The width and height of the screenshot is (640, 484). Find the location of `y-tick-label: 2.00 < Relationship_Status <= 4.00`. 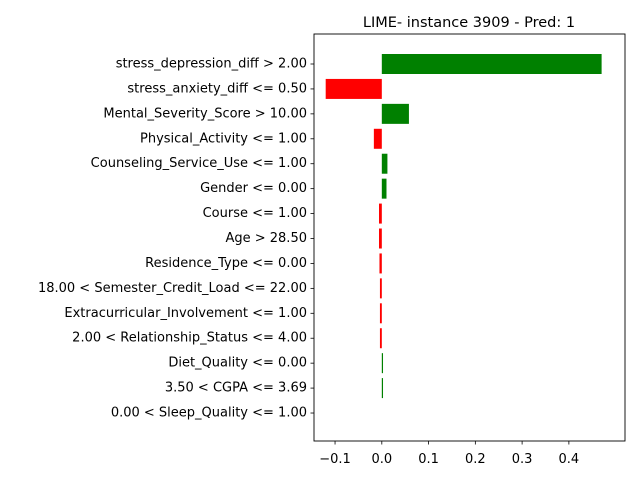

y-tick-label: 2.00 < Relationship_Status <= 4.00 is located at coordinates (189, 338).